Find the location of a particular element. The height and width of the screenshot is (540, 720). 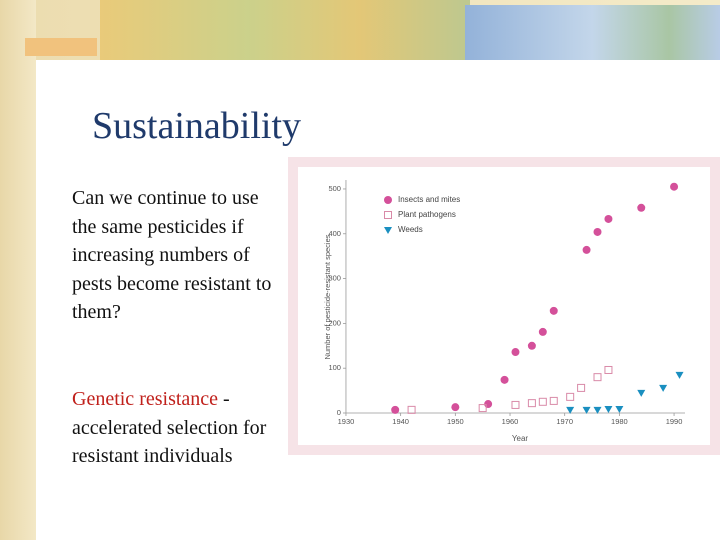

y-tick-label: 500 is located at coordinates (334, 188).